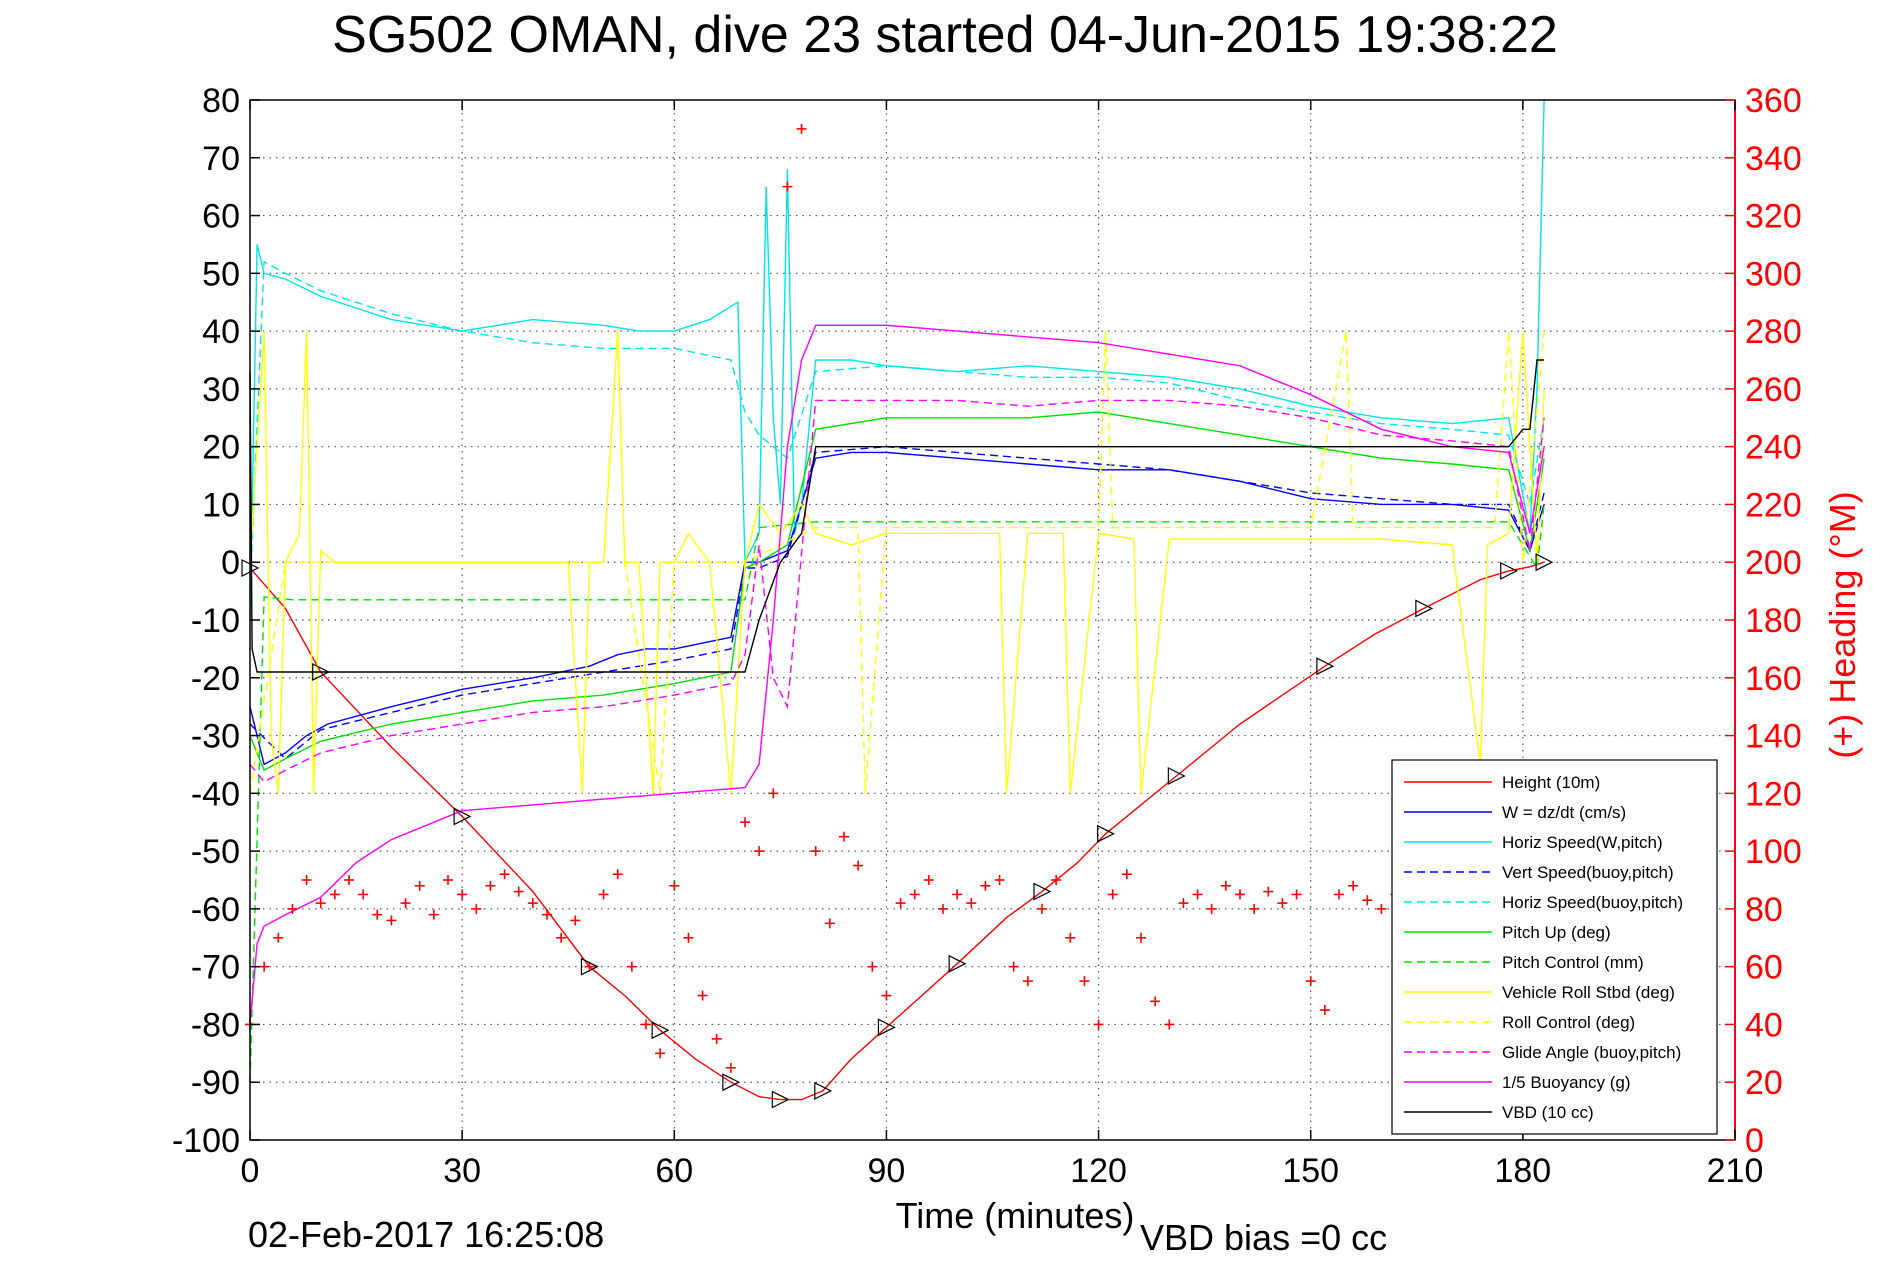 The height and width of the screenshot is (1267, 1891). What do you see at coordinates (215, 852) in the screenshot?
I see `y-tick-label: -50` at bounding box center [215, 852].